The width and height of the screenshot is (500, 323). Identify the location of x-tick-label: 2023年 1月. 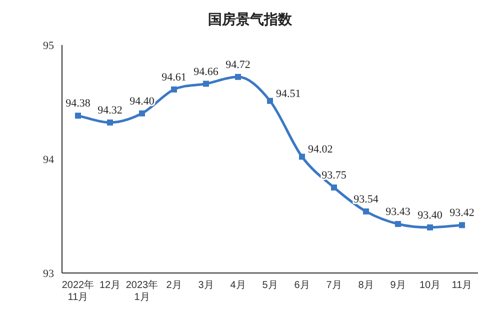
(142, 291).